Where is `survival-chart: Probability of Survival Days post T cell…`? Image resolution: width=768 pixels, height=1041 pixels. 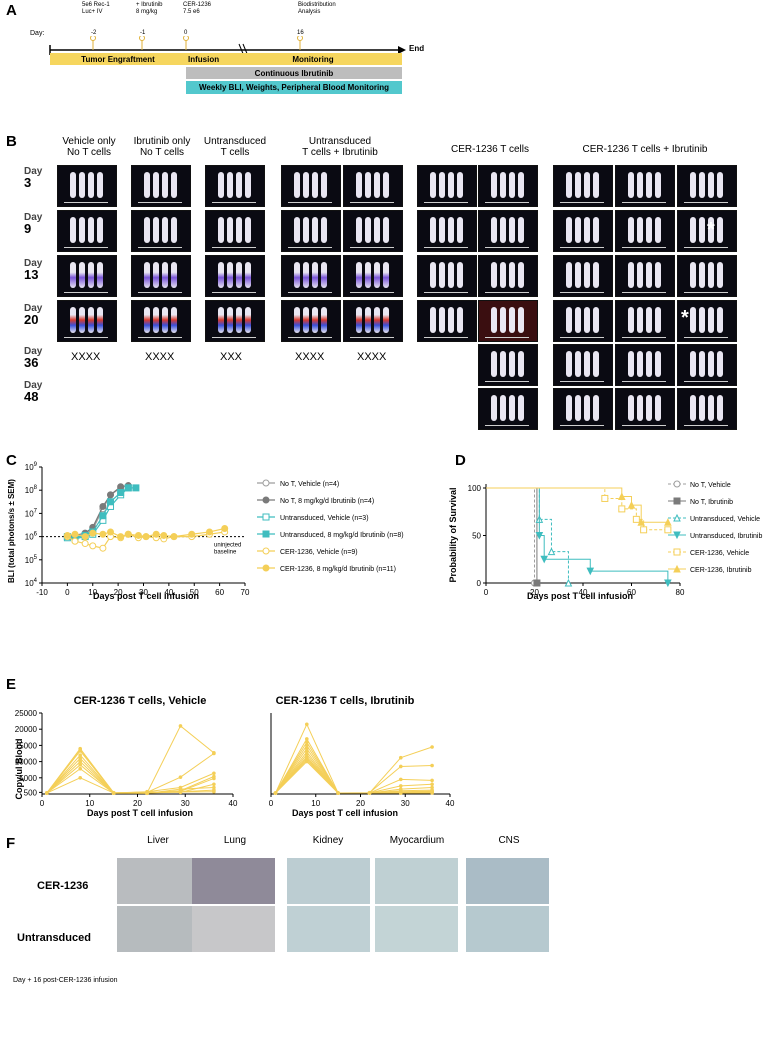 survival-chart: Probability of Survival Days post T cell… is located at coordinates (605, 540).